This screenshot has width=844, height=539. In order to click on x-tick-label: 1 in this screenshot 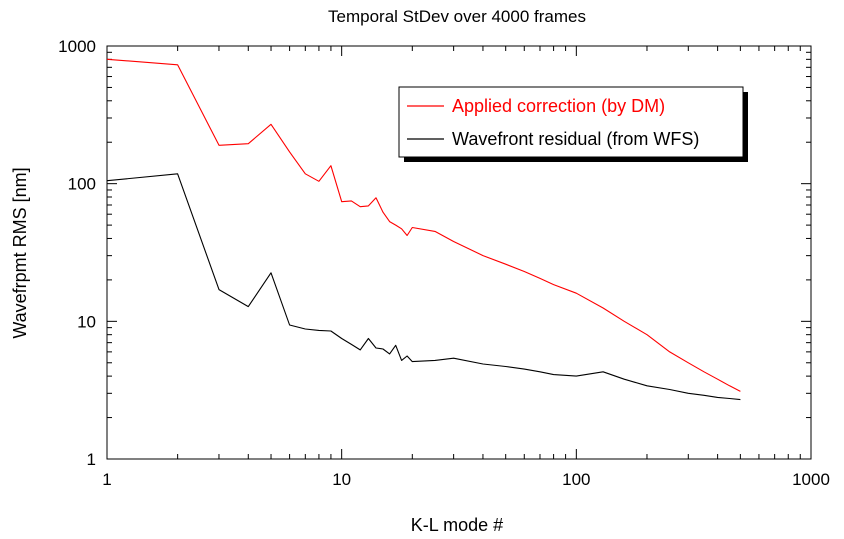, I will do `click(106, 479)`.